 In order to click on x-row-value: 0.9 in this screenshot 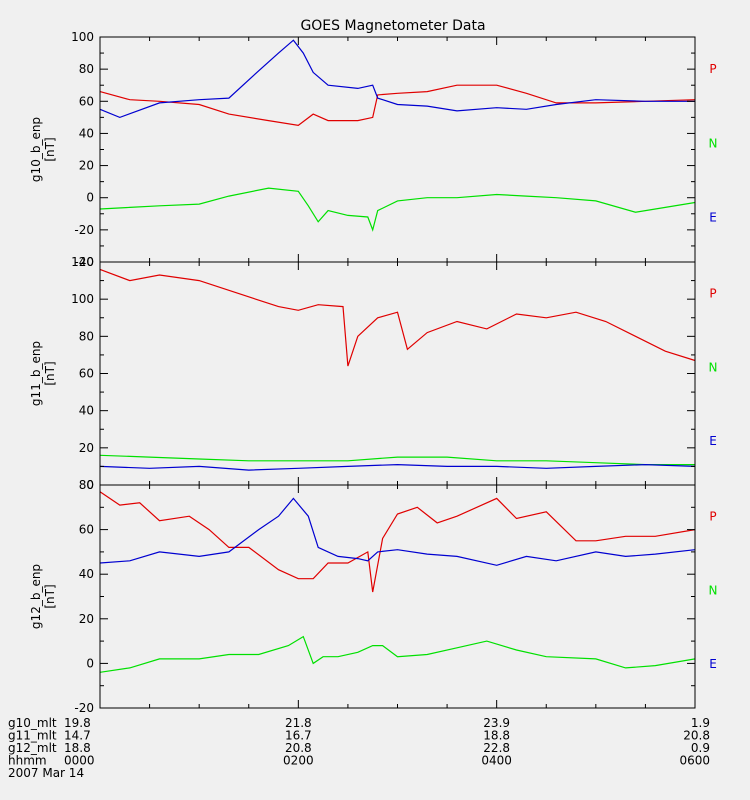, I will do `click(700, 748)`.